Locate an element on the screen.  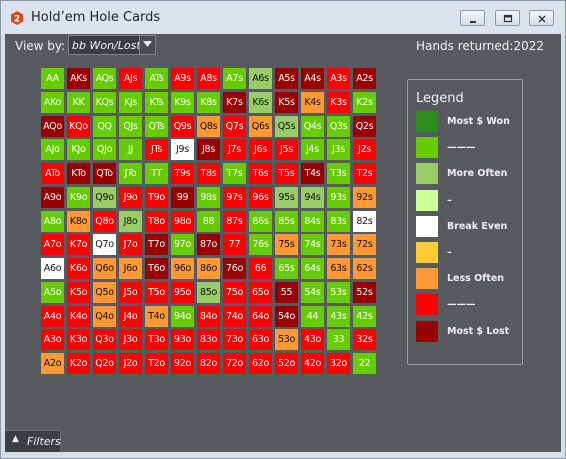
hand-cell: QJs is located at coordinates (130, 126).